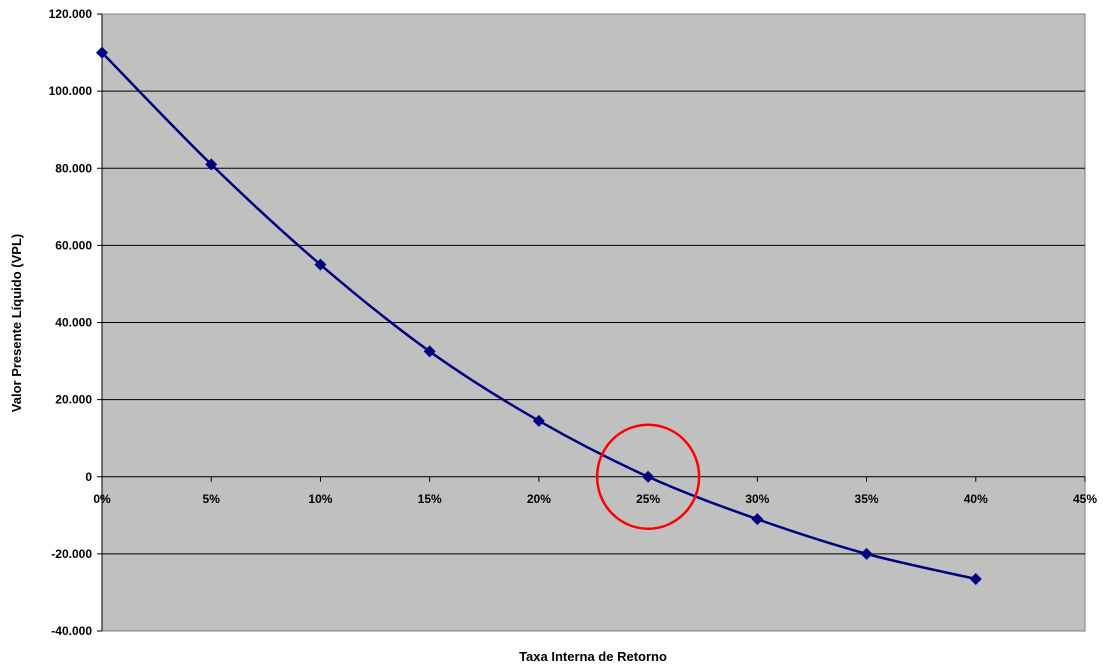 This screenshot has width=1103, height=668. What do you see at coordinates (757, 499) in the screenshot?
I see `x-tick-label: 30%` at bounding box center [757, 499].